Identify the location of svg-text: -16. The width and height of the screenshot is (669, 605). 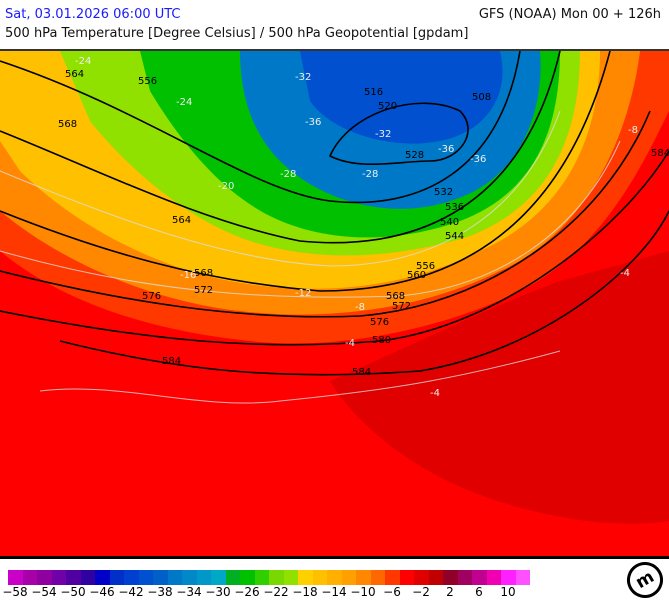
(188, 275).